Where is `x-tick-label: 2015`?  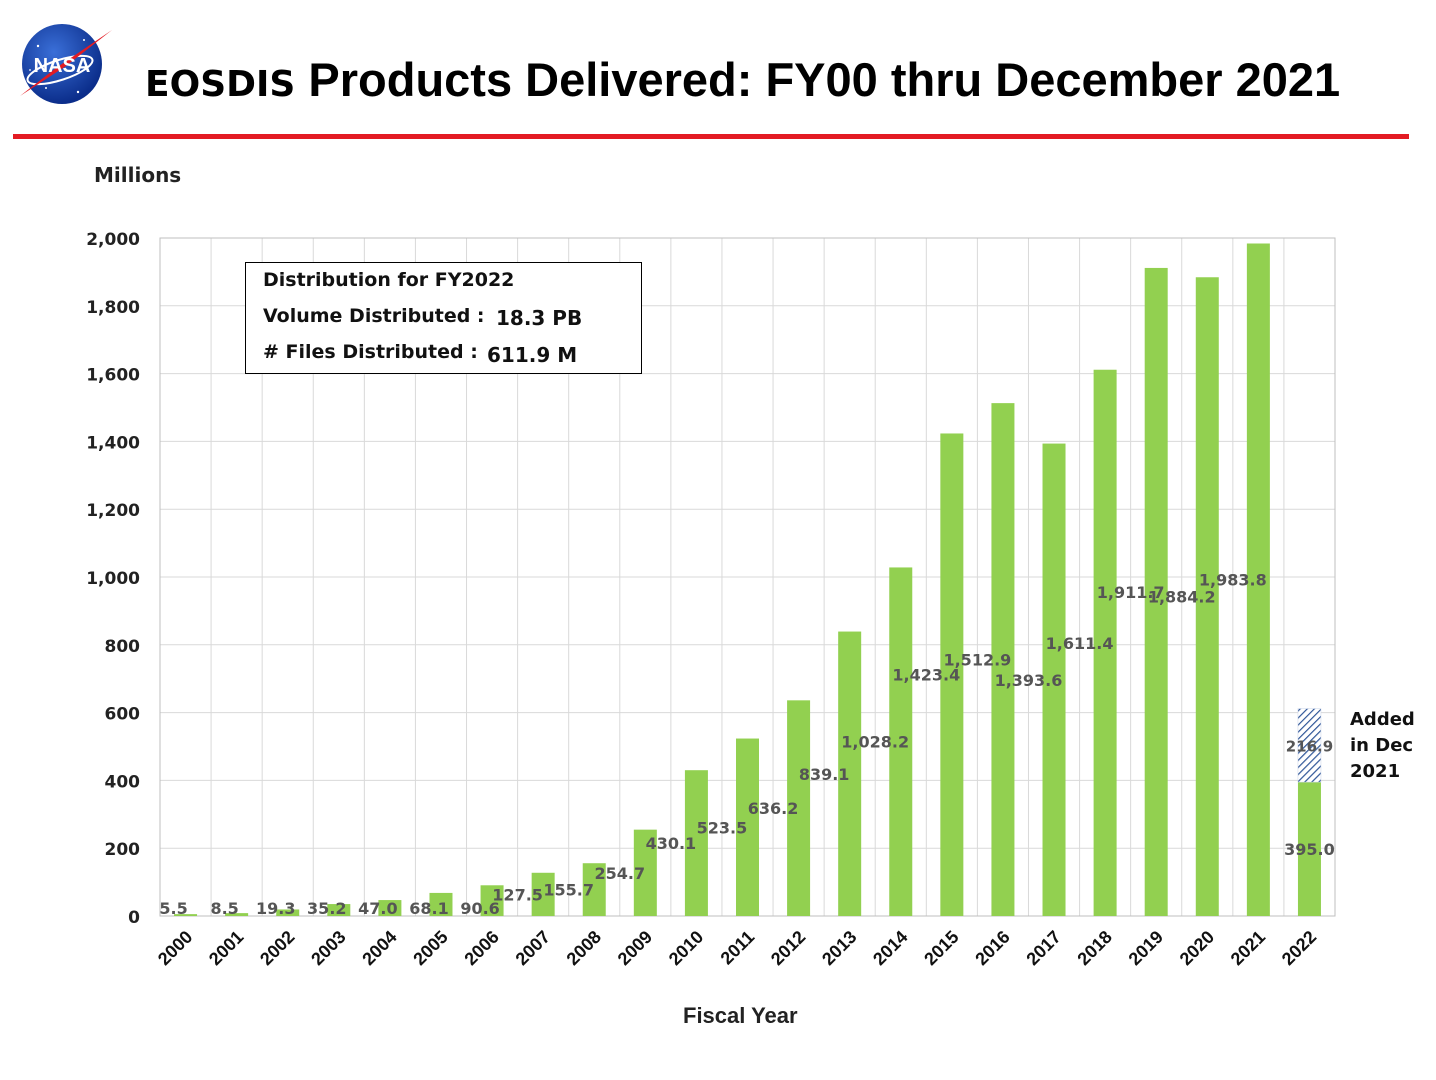
x-tick-label: 2015 is located at coordinates (941, 948).